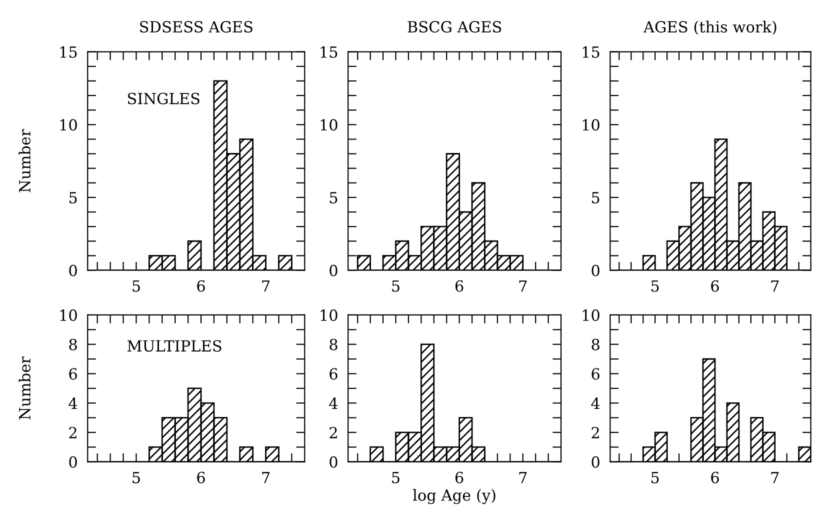 This screenshot has height=508, width=819. Describe the element at coordinates (455, 27) in the screenshot. I see `chart-title: BSCG AGES` at that location.